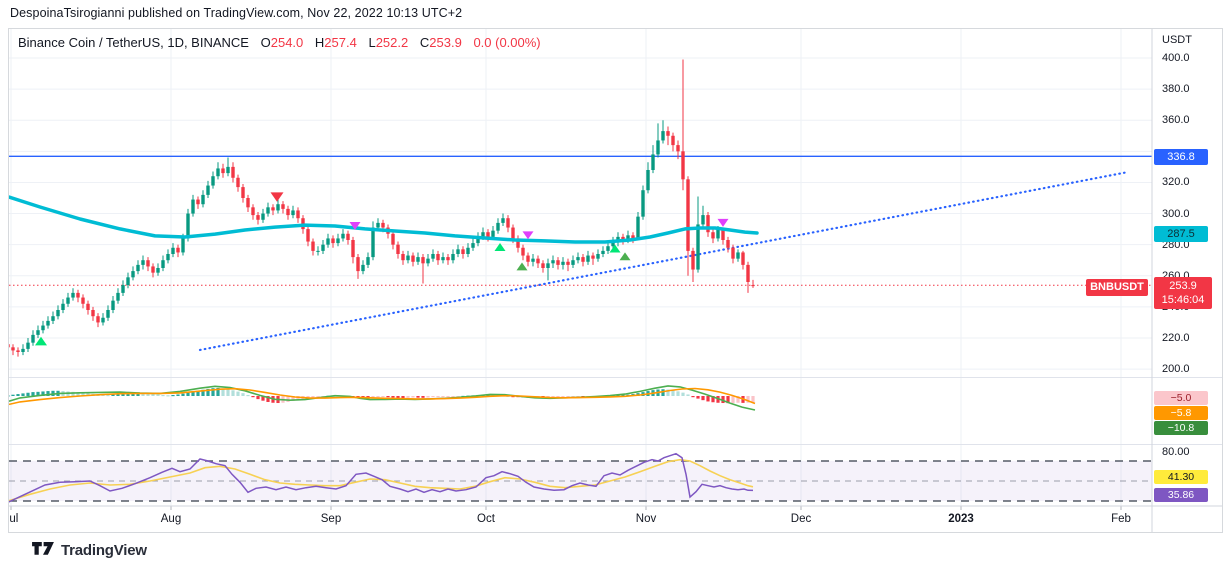  I want to click on macd-histogram-badge: −5.0, so click(1181, 398).